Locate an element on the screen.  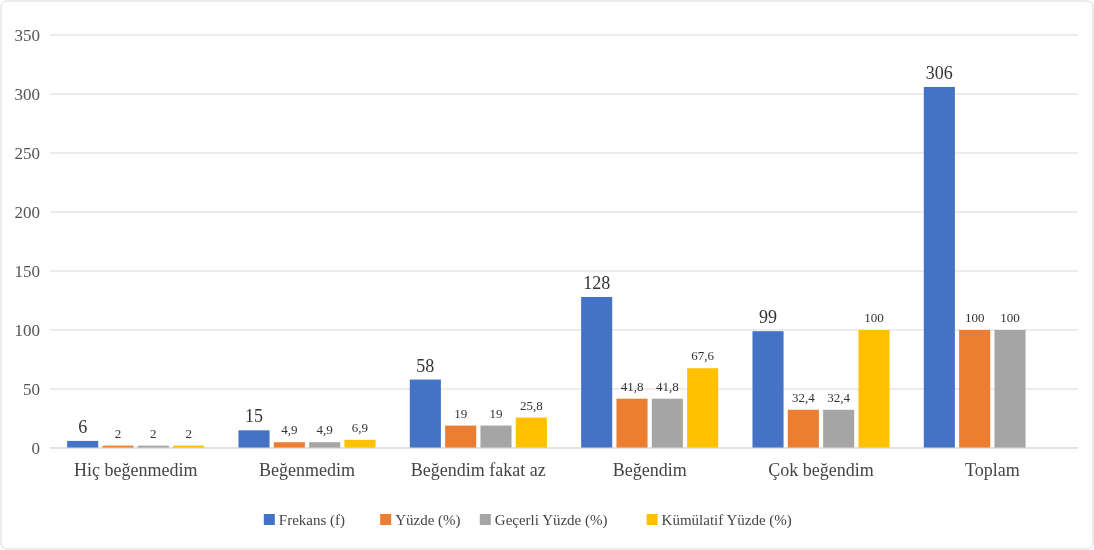
x-tick-label: Hiç beğenmedim is located at coordinates (135, 470).